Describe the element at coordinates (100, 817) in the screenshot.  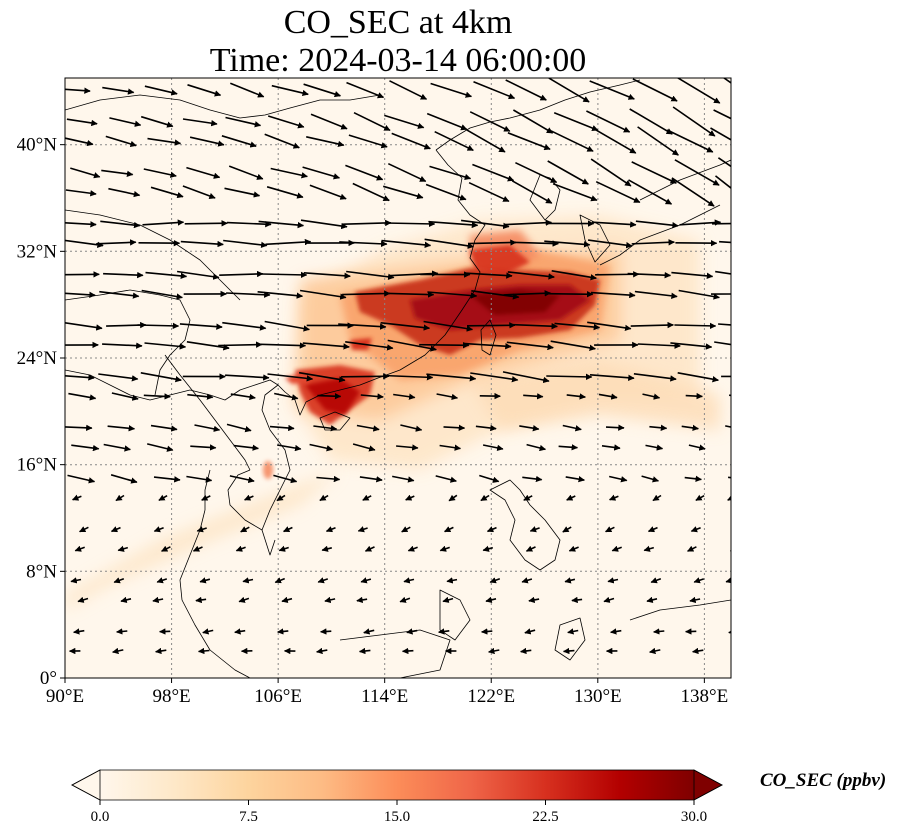
I see `colorbar-tick-label: 0.0` at that location.